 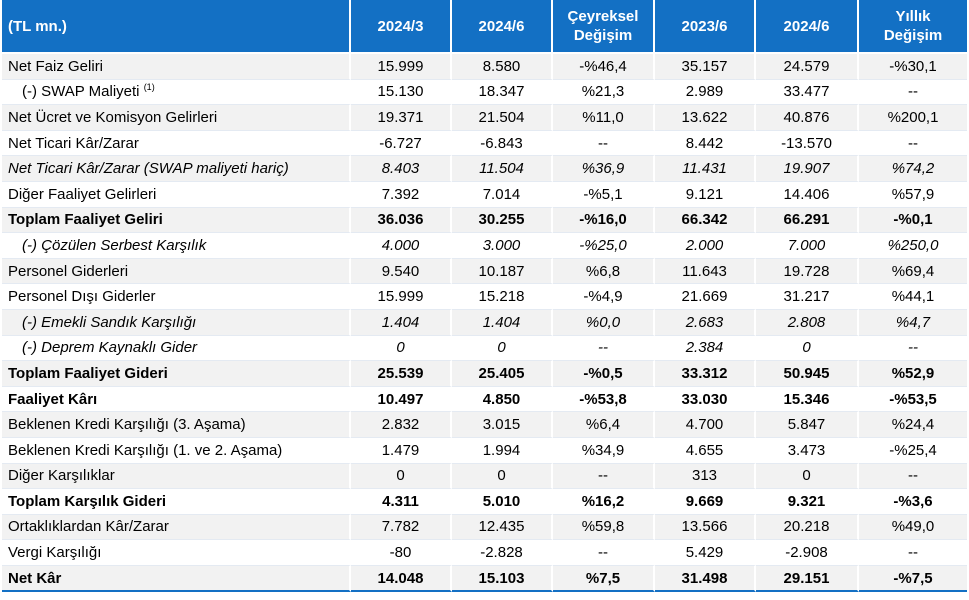 I want to click on cell-2024-3: 10.497, so click(x=401, y=399).